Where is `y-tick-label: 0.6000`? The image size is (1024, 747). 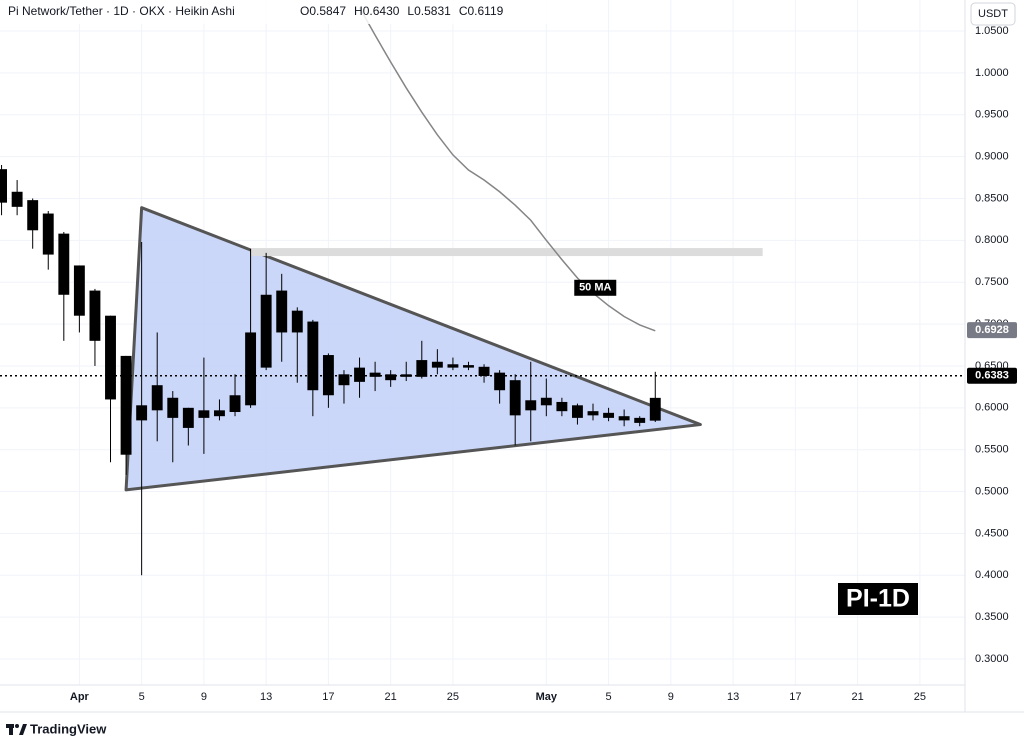
y-tick-label: 0.6000 is located at coordinates (992, 408).